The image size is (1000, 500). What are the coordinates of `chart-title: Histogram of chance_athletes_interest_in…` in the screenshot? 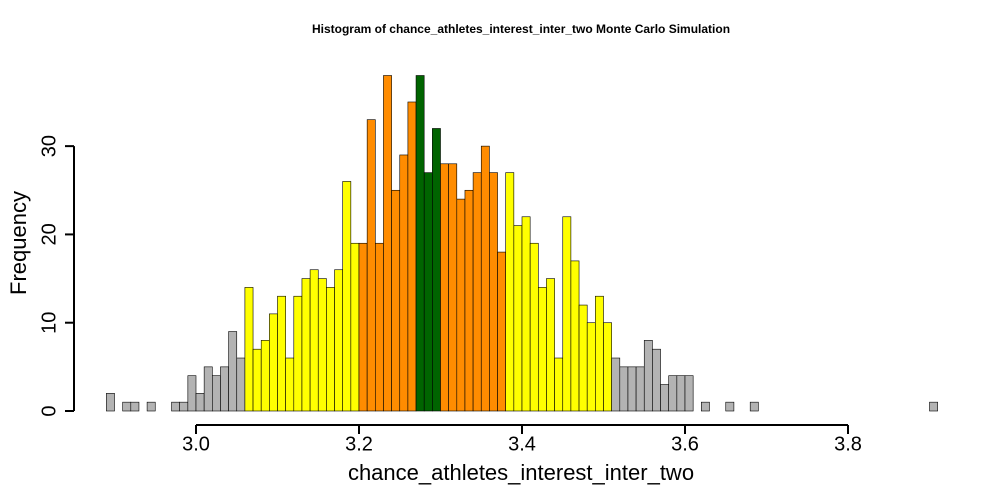 It's located at (521, 29).